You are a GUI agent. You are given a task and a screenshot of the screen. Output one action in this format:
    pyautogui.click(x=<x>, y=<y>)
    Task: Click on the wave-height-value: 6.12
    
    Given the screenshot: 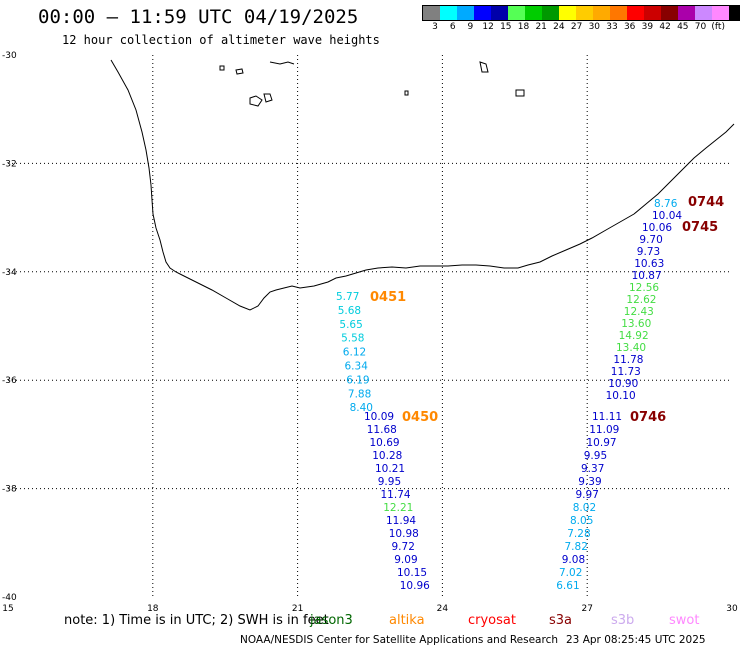 What is the action you would take?
    pyautogui.click(x=354, y=353)
    